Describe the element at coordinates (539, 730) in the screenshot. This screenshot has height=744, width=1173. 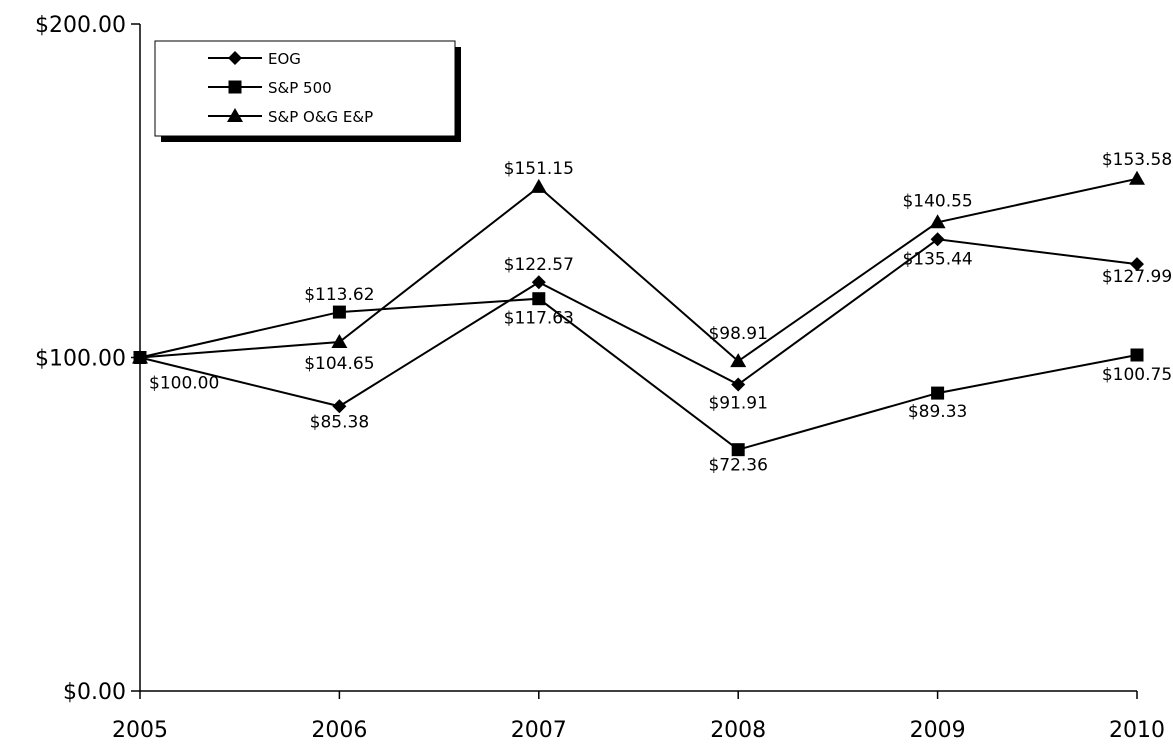
I see `x-tick-label: 2007` at that location.